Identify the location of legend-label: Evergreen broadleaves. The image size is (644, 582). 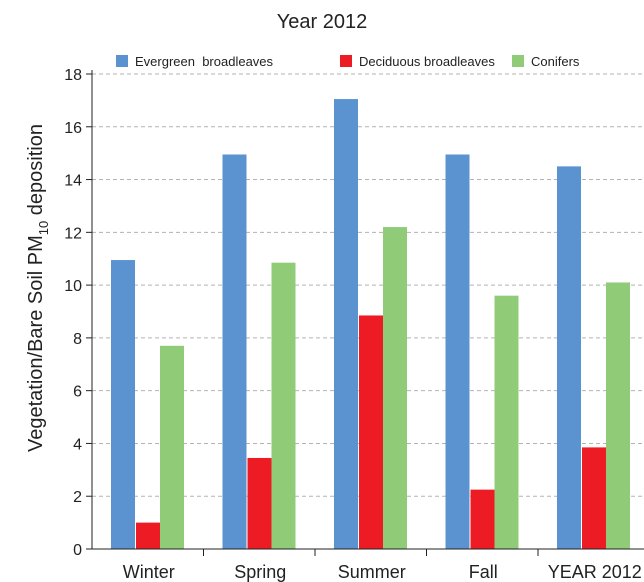
(204, 61).